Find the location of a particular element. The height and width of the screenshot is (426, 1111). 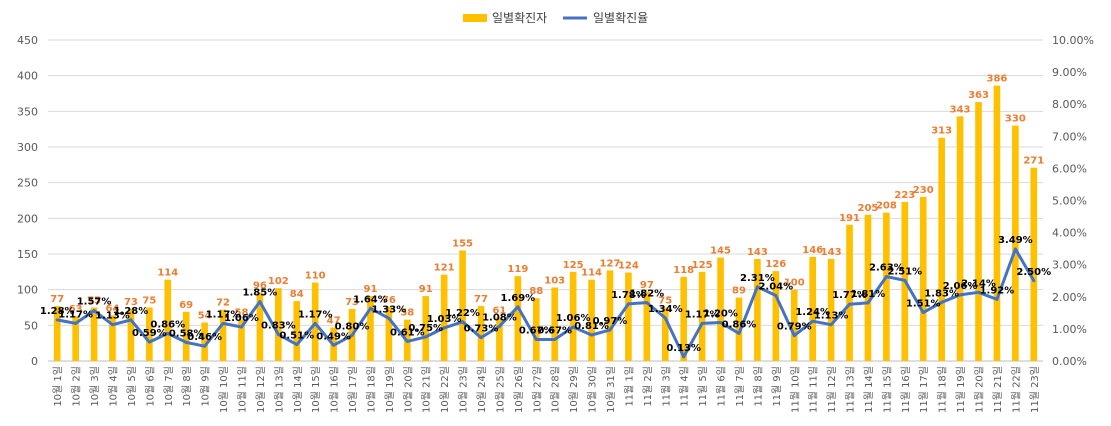

bar-value-label: 118 is located at coordinates (683, 270).